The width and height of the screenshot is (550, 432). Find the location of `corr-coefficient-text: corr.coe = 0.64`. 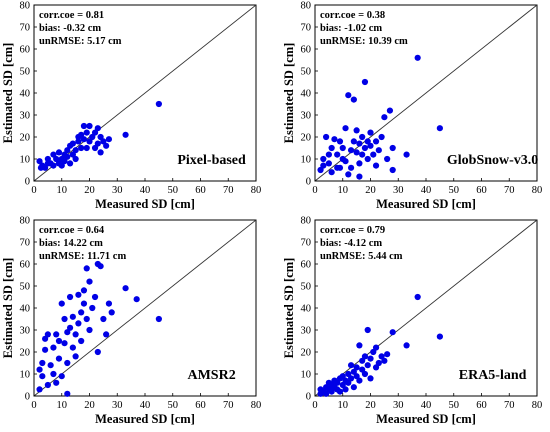

corr-coefficient-text: corr.coe = 0.64 is located at coordinates (72, 230).